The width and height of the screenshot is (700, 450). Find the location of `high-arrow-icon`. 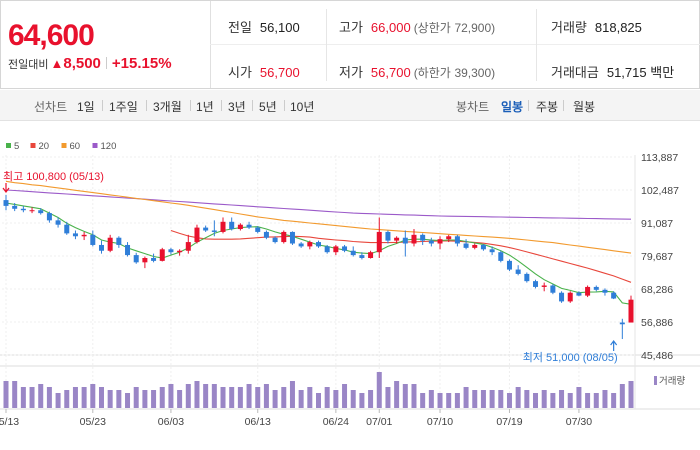

high-arrow-icon is located at coordinates (6, 188).